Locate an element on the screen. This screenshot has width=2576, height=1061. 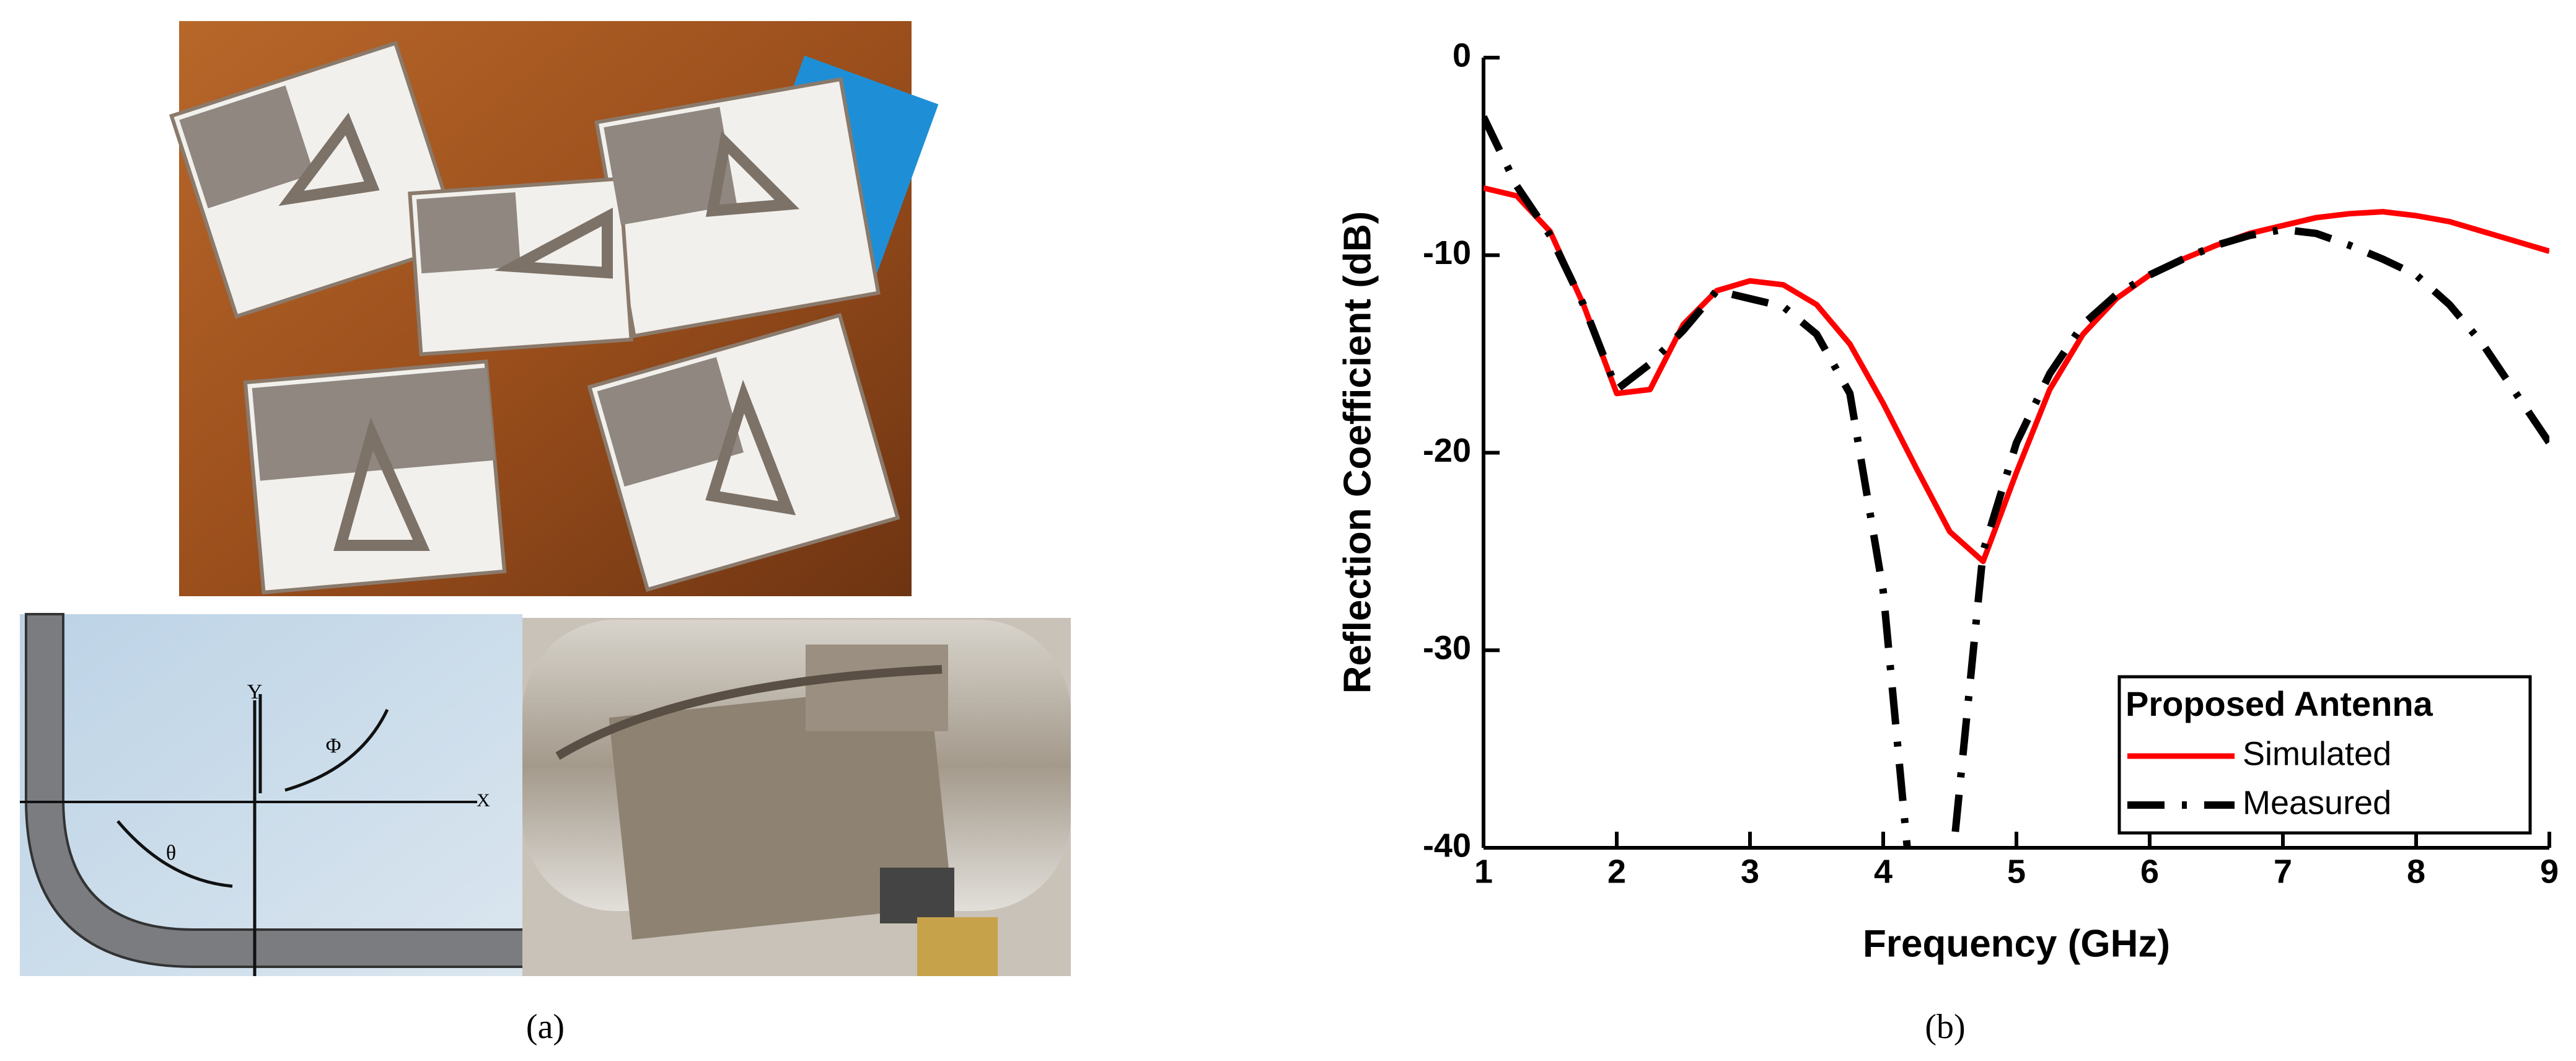
phi-label: Φ is located at coordinates (334, 745).